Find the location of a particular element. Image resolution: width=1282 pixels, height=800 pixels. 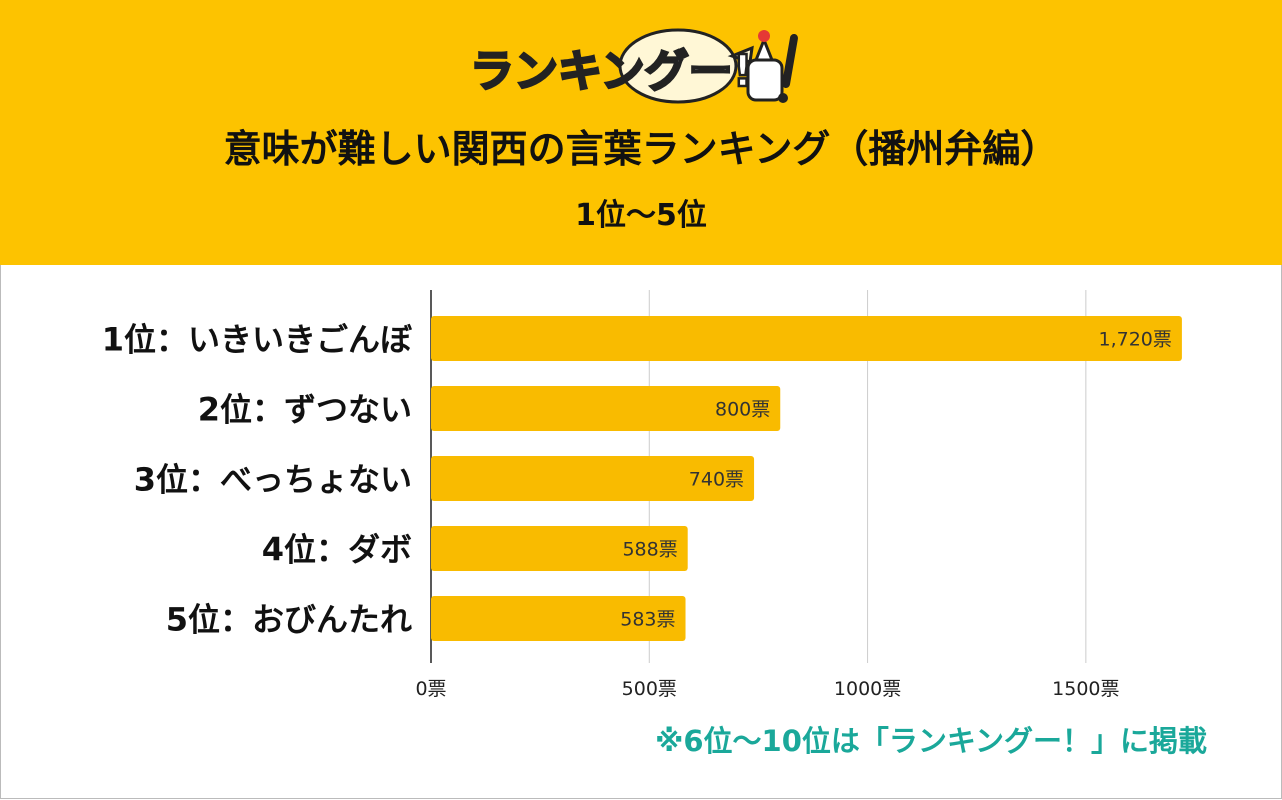

data-label: 588票 is located at coordinates (649, 550).